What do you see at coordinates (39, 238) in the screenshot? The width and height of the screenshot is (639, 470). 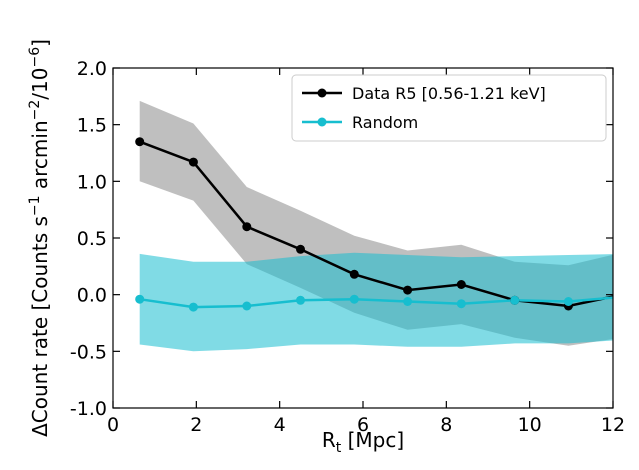 I see `y-axis-label: ΔCount rate [Counts s−1 arcmin−2/10−6]` at bounding box center [39, 238].